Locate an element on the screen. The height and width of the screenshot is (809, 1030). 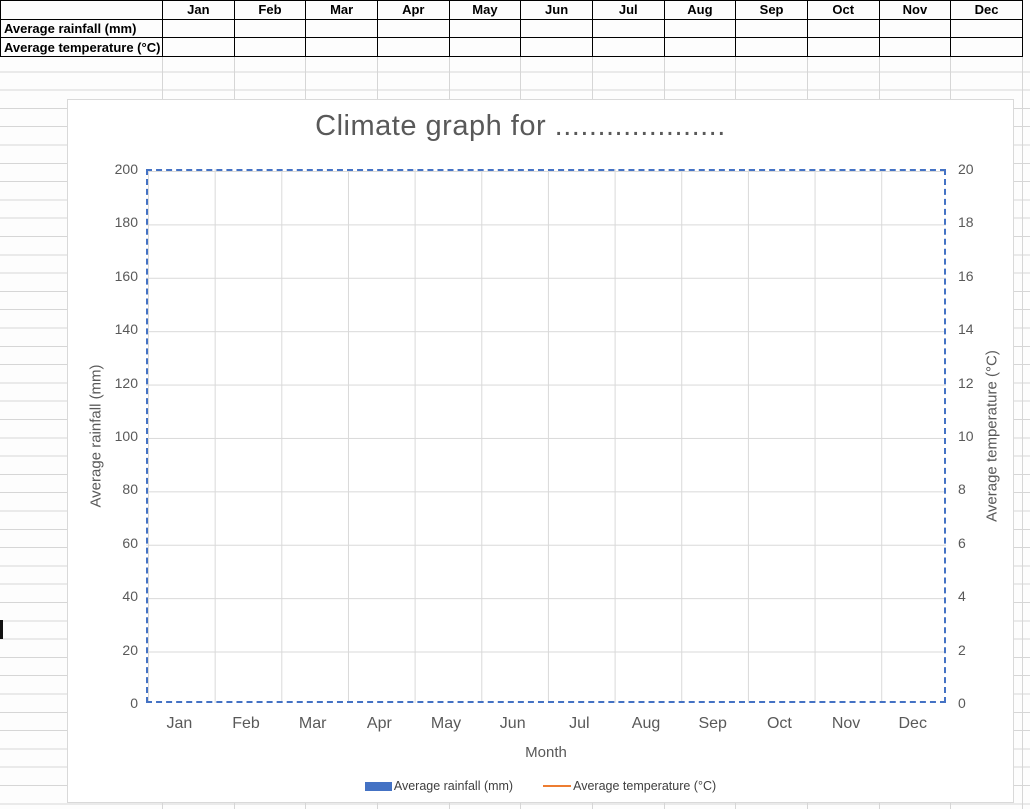
x-axis-category-label: Nov is located at coordinates (846, 723).